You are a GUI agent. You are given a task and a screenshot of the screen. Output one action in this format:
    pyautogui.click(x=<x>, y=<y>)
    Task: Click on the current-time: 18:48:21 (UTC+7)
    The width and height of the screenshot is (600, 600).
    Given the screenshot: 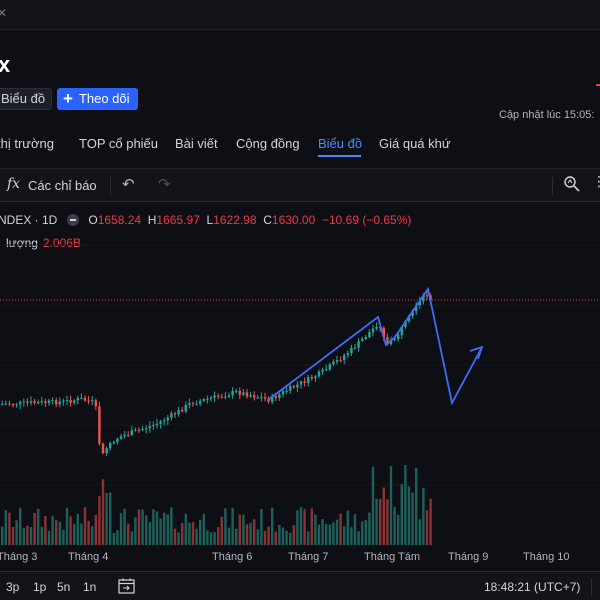 What is the action you would take?
    pyautogui.click(x=532, y=587)
    